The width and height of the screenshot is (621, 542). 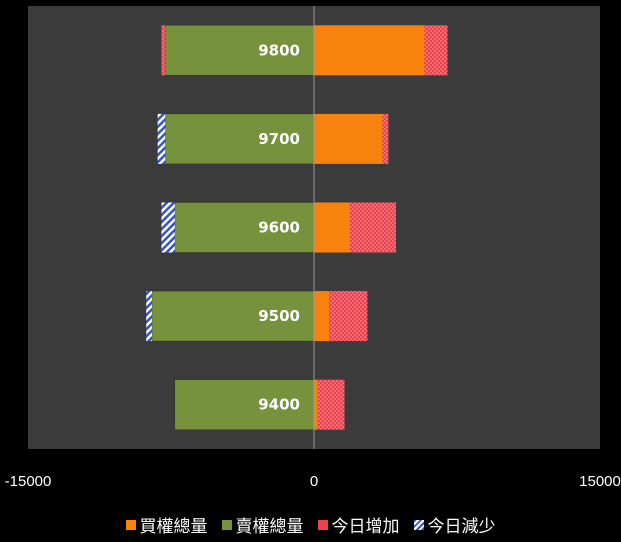 What do you see at coordinates (365, 527) in the screenshot?
I see `legend-label: 今日增加` at bounding box center [365, 527].